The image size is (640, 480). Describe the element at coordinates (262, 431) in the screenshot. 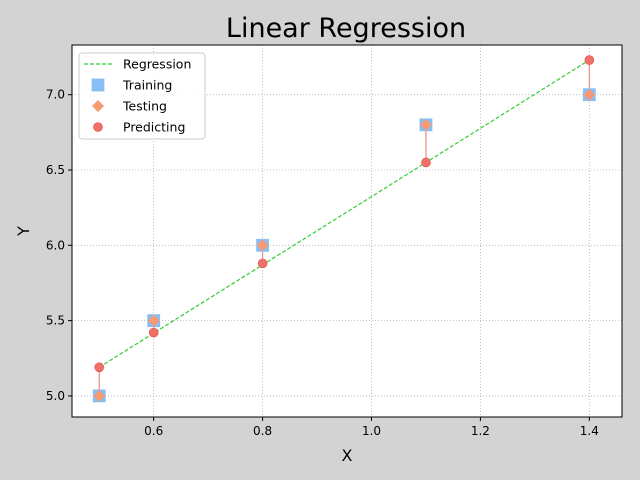

I see `x-tick-label: 0.8` at that location.